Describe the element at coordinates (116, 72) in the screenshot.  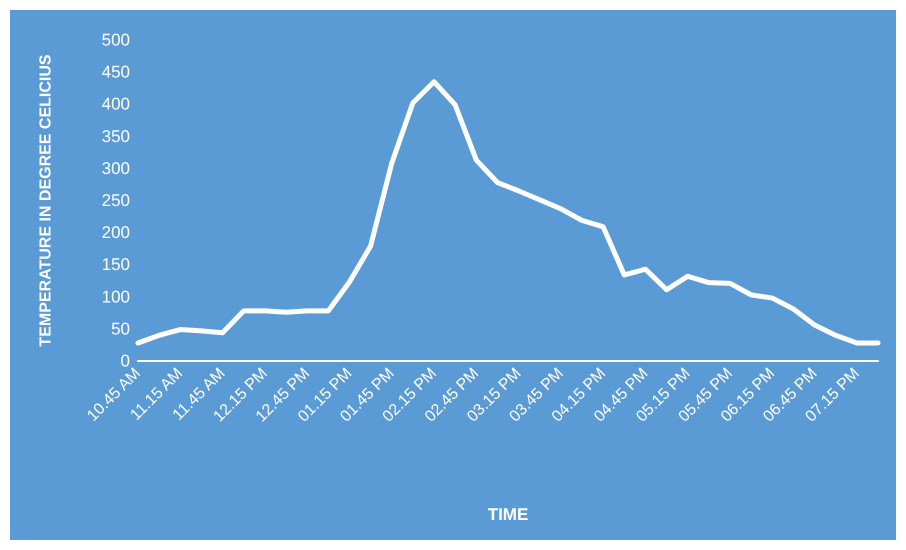
I see `y-tick-label: 450` at that location.